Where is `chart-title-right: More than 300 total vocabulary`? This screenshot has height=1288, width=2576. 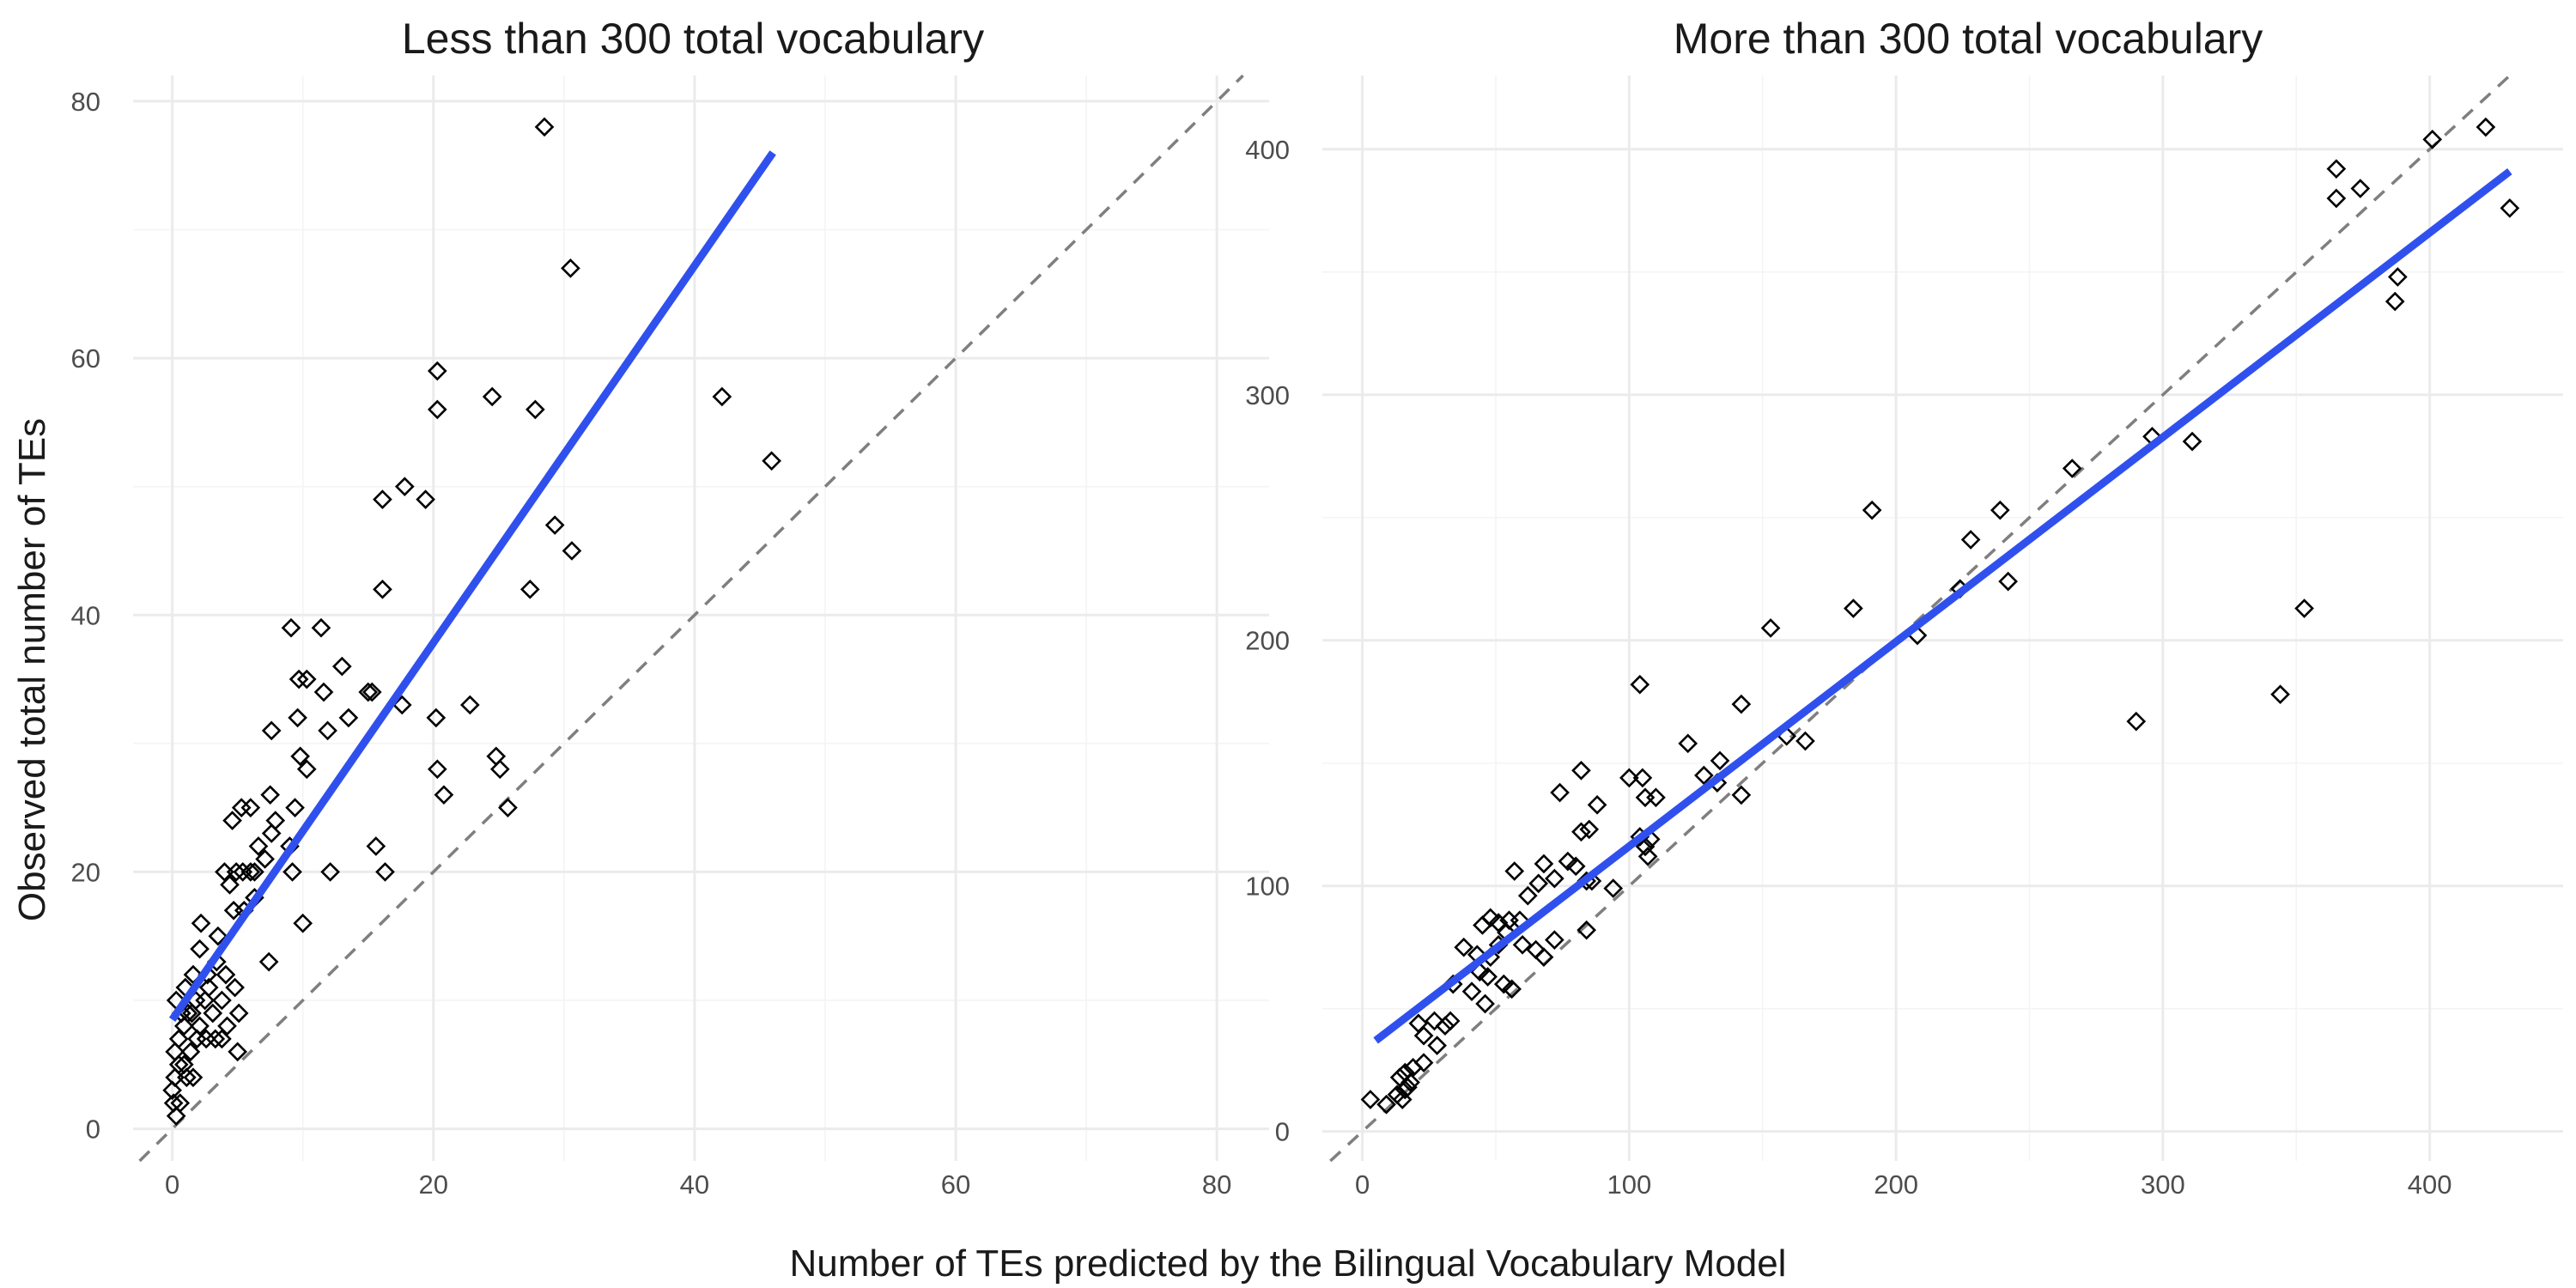 chart-title-right: More than 300 total vocabulary is located at coordinates (1968, 39).